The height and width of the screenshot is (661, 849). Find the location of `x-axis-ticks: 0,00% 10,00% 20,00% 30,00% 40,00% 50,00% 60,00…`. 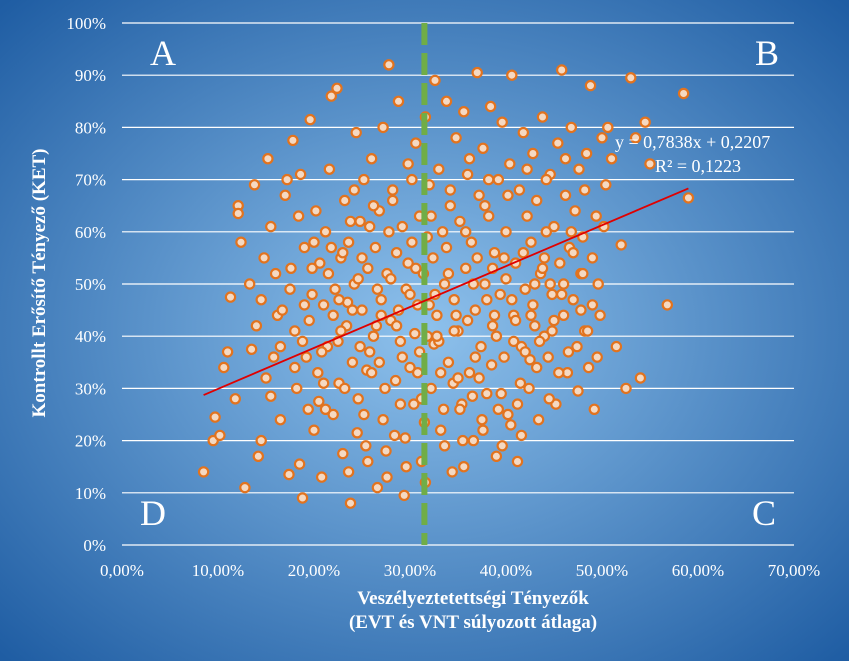

x-axis-ticks: 0,00% 10,00% 20,00% 30,00% 40,00% 50,00% 60,00… is located at coordinates (460, 570).